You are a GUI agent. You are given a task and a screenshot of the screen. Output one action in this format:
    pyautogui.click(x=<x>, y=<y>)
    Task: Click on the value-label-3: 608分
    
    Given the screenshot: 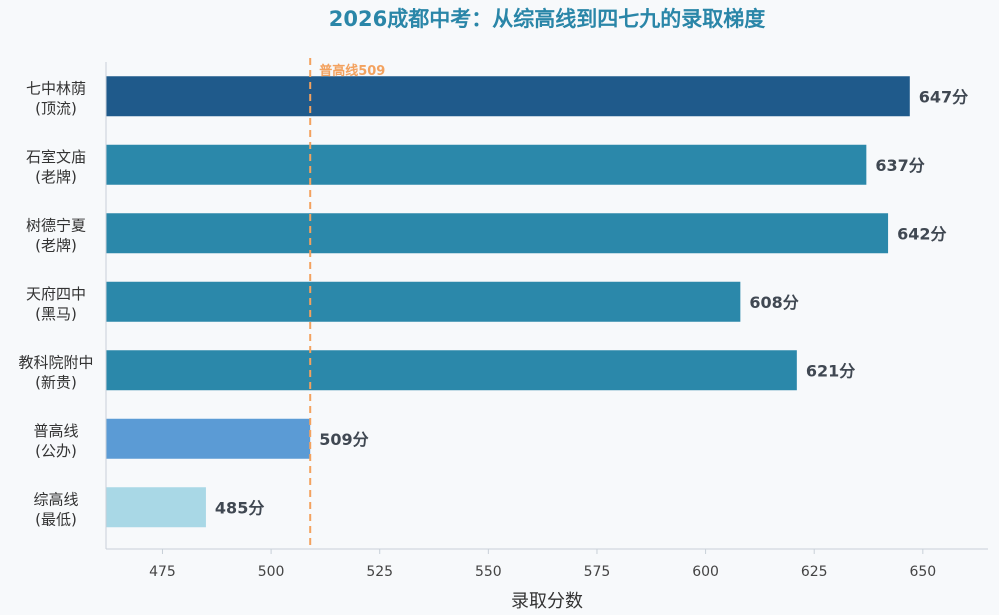 What is the action you would take?
    pyautogui.click(x=773, y=302)
    